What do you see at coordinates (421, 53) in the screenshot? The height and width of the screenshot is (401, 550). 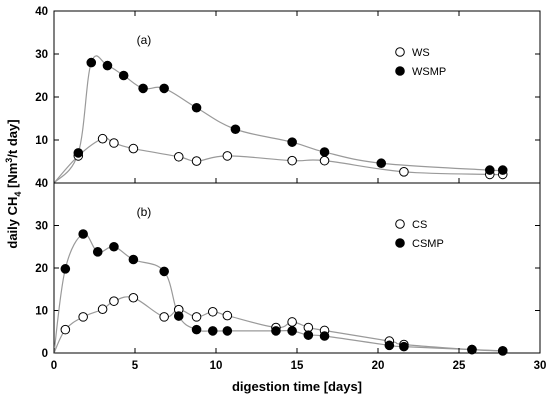 I see `panel-a-legend-label-ws: WS` at bounding box center [421, 53].